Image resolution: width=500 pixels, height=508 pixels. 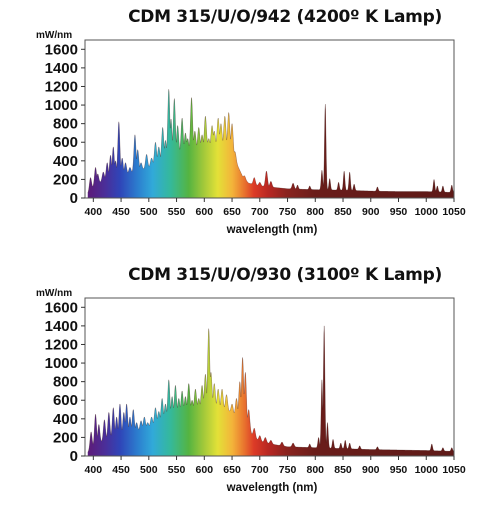 I want to click on chart-title: CDM 315/U/O/930 (3100º K Lamp), so click(x=285, y=275).